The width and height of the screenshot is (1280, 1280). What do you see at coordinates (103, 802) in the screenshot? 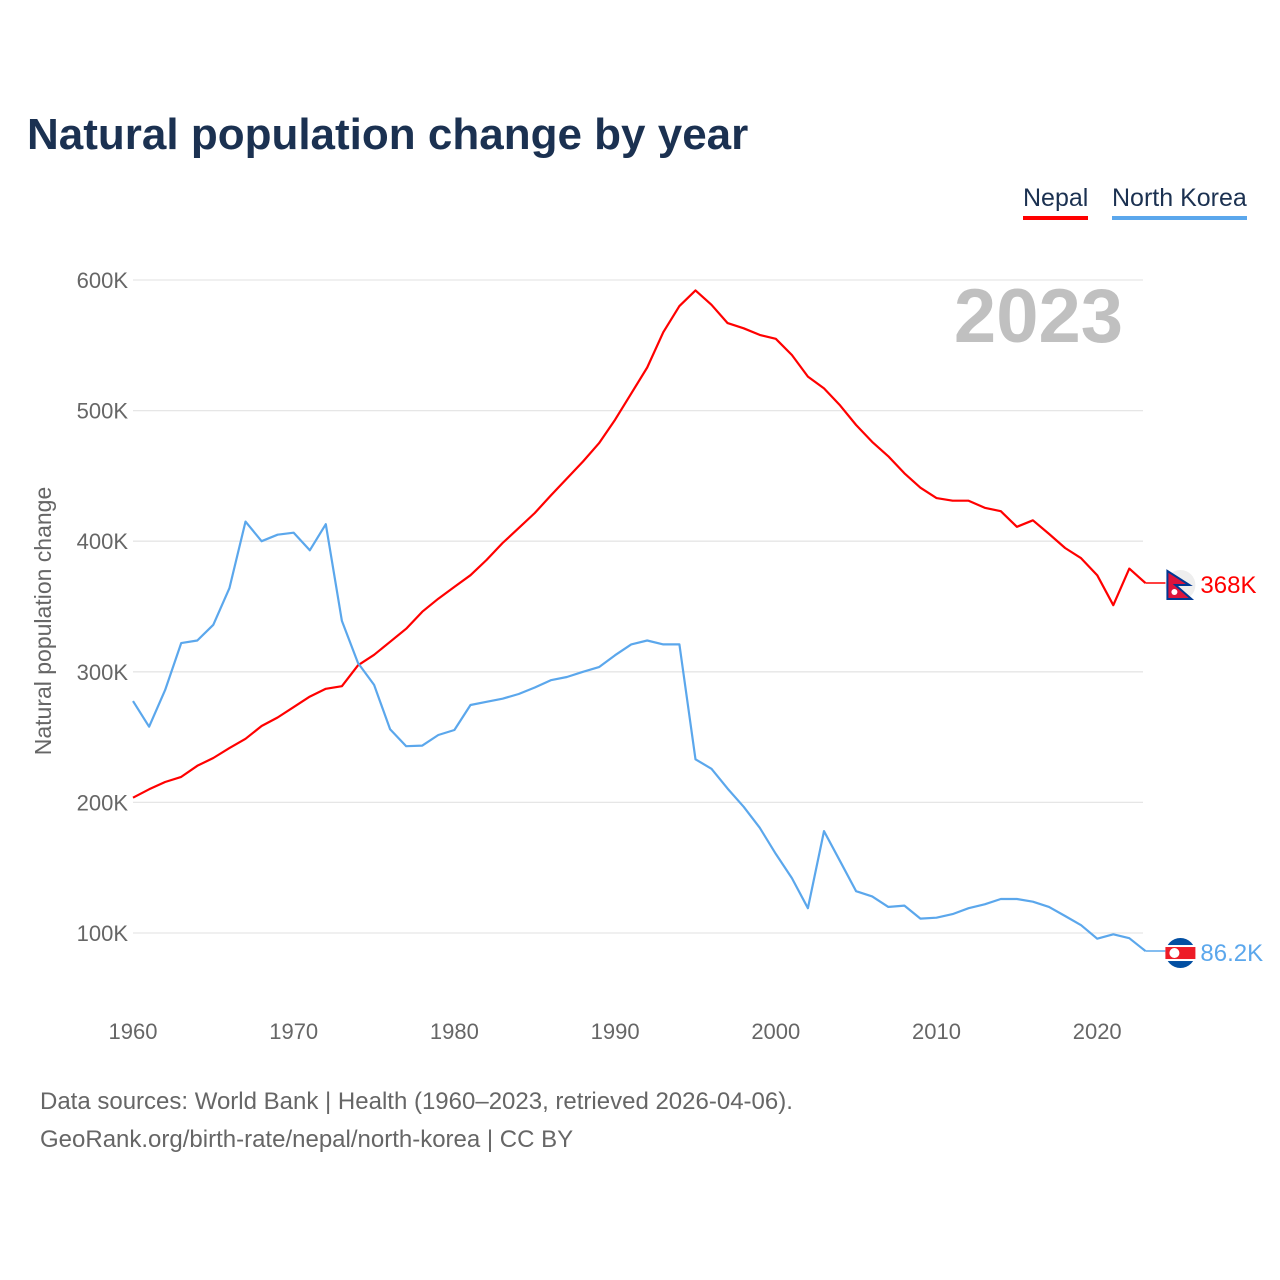
I see `y-tick-label: 200K` at bounding box center [103, 802].